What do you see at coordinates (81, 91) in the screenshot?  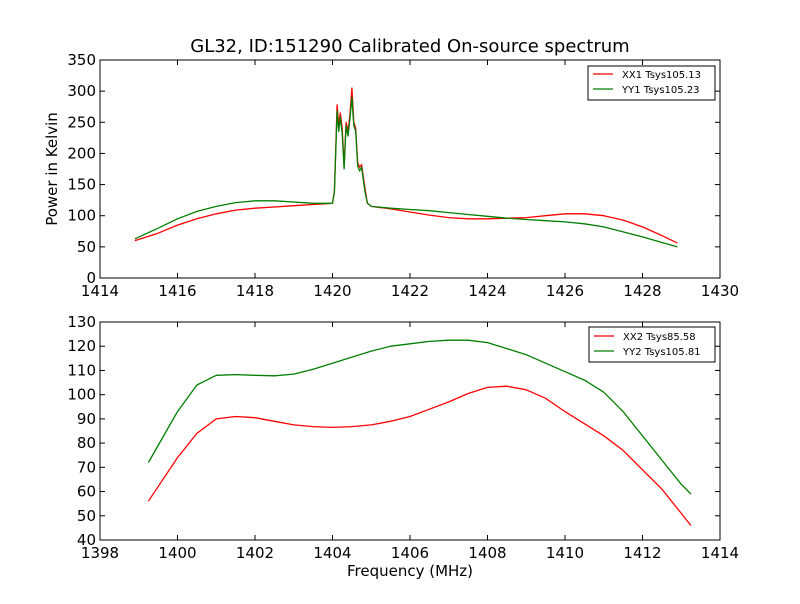 I see `top-y-tick-label: 300` at bounding box center [81, 91].